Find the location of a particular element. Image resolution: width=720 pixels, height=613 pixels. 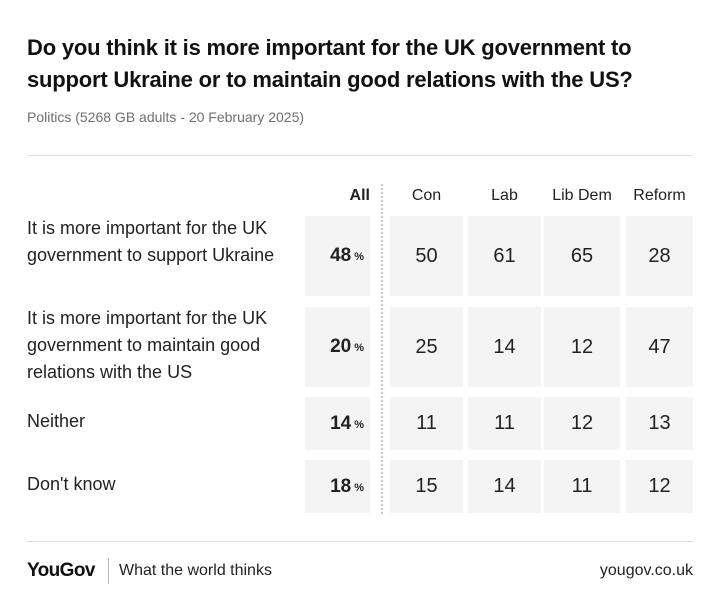

cell-value: 13 is located at coordinates (659, 423).